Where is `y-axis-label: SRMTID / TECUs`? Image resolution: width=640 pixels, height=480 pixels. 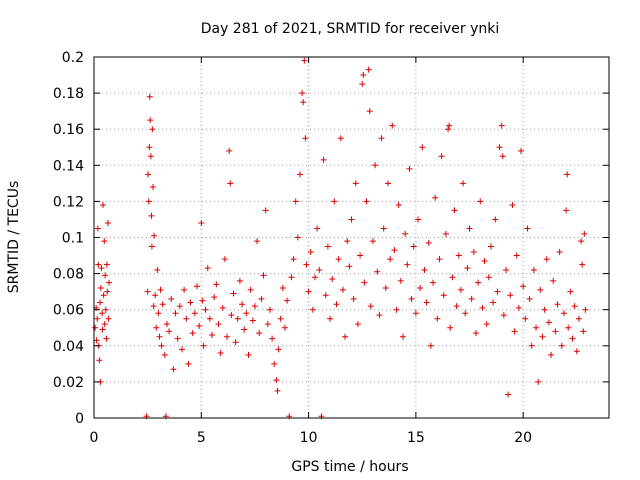 y-axis-label: SRMTID / TECUs is located at coordinates (14, 237).